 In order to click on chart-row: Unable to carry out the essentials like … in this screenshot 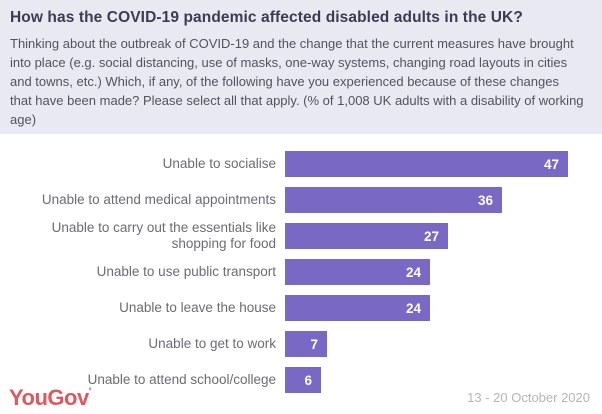, I will do `click(301, 236)`.